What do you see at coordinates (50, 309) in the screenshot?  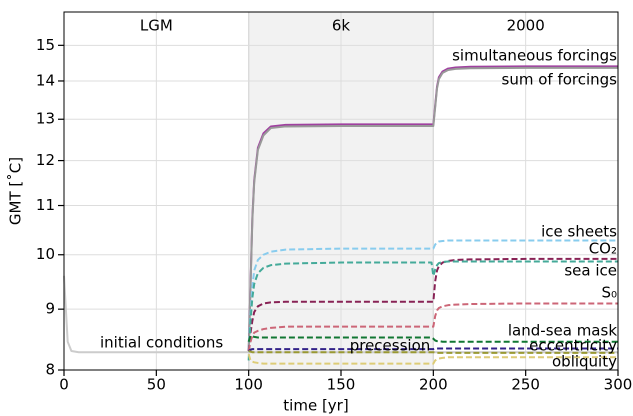 I see `y-tick-label: 9` at bounding box center [50, 309].